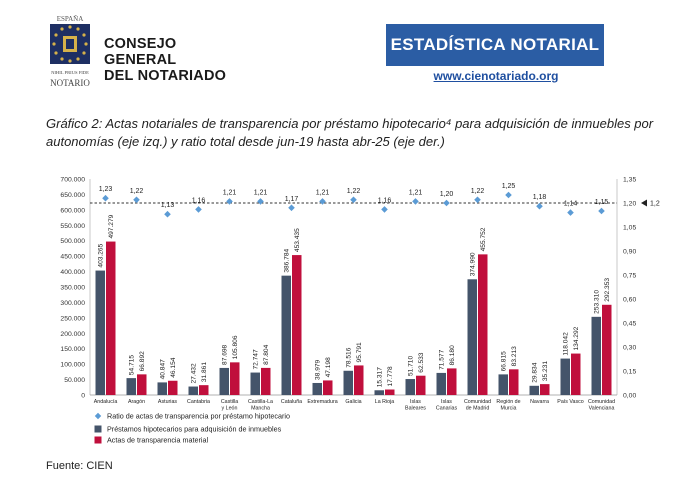 Image resolution: width=700 pixels, height=487 pixels. I want to click on actas-bar-label: 31.861, so click(204, 372).